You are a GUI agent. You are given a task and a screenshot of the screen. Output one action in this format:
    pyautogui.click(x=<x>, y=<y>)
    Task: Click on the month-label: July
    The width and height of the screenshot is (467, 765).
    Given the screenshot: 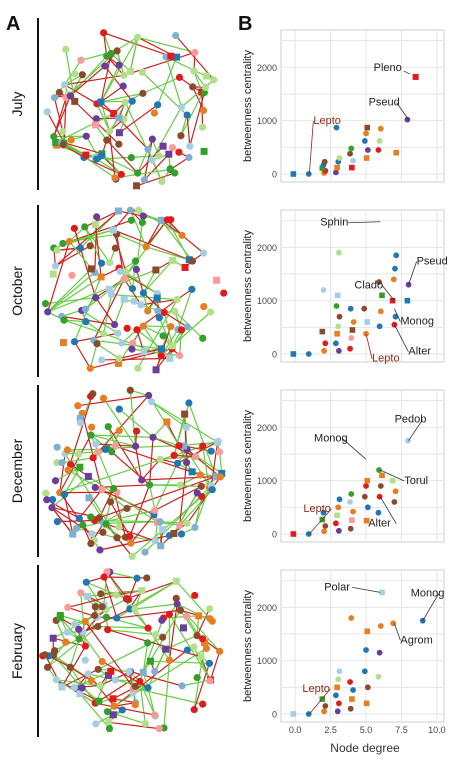 What is the action you would take?
    pyautogui.click(x=17, y=104)
    